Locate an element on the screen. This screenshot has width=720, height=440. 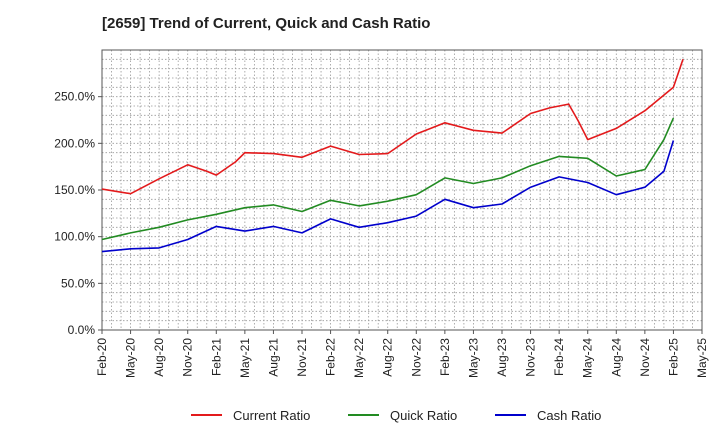
x-tick-label: May-23 is located at coordinates (473, 358).